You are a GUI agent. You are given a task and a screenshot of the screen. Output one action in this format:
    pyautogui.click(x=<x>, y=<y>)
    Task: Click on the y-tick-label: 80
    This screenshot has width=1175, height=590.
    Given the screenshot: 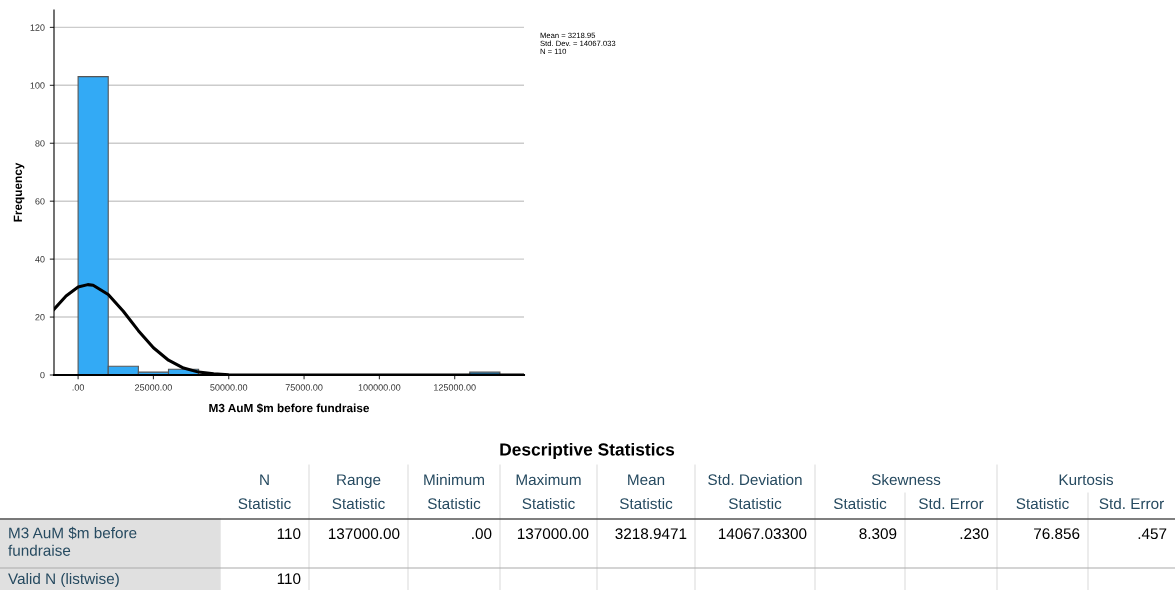 What is the action you would take?
    pyautogui.click(x=40, y=143)
    